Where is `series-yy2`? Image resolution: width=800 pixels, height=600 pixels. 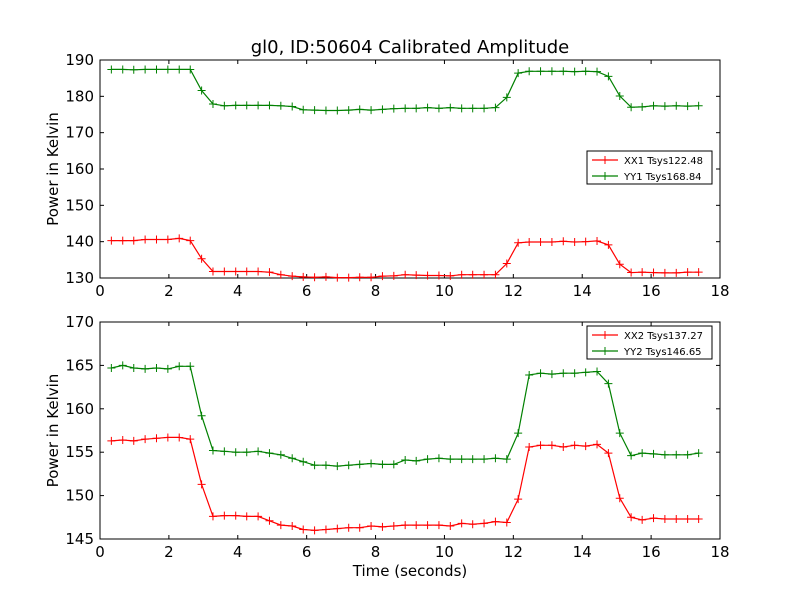 series-yy2 is located at coordinates (405, 416).